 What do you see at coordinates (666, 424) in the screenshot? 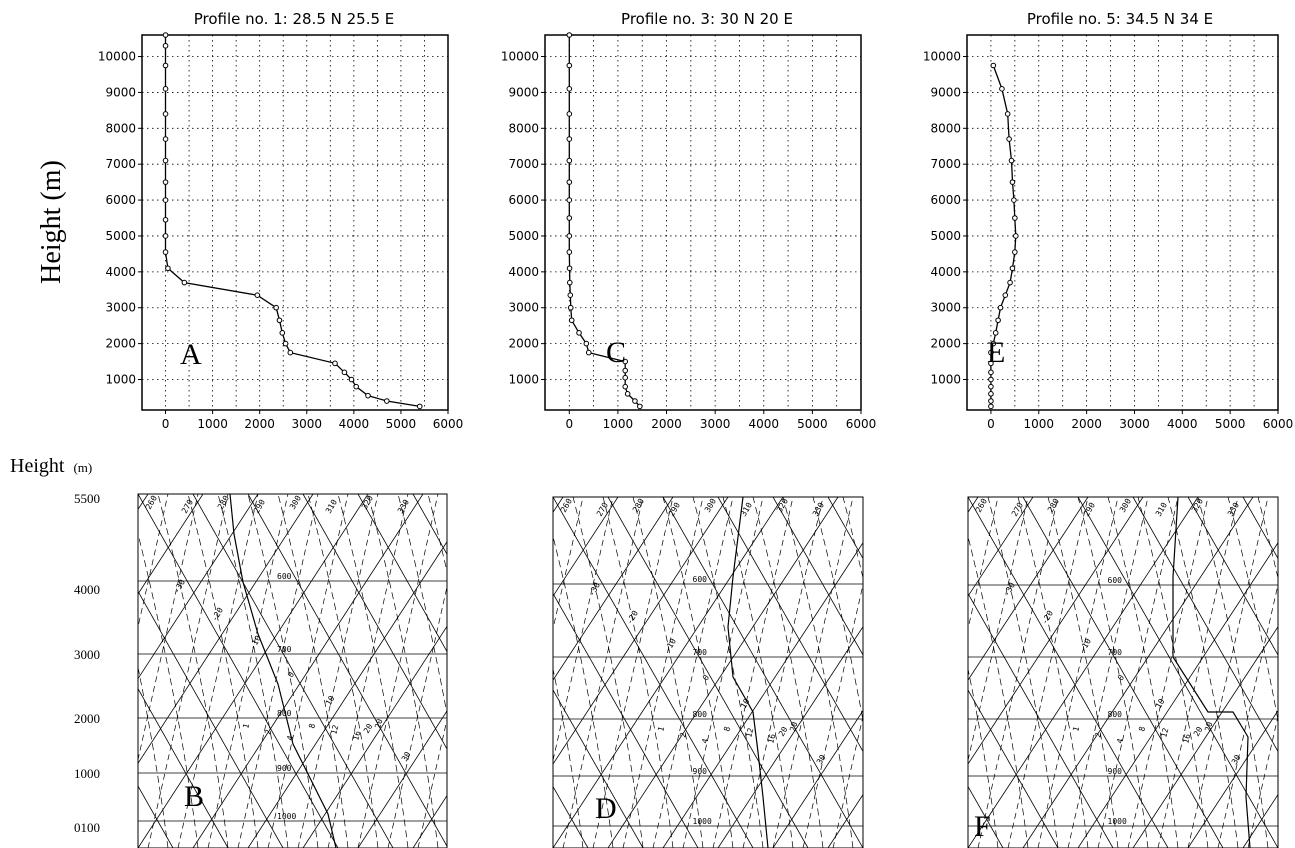
I see `x-tick-label: 2000` at bounding box center [666, 424].